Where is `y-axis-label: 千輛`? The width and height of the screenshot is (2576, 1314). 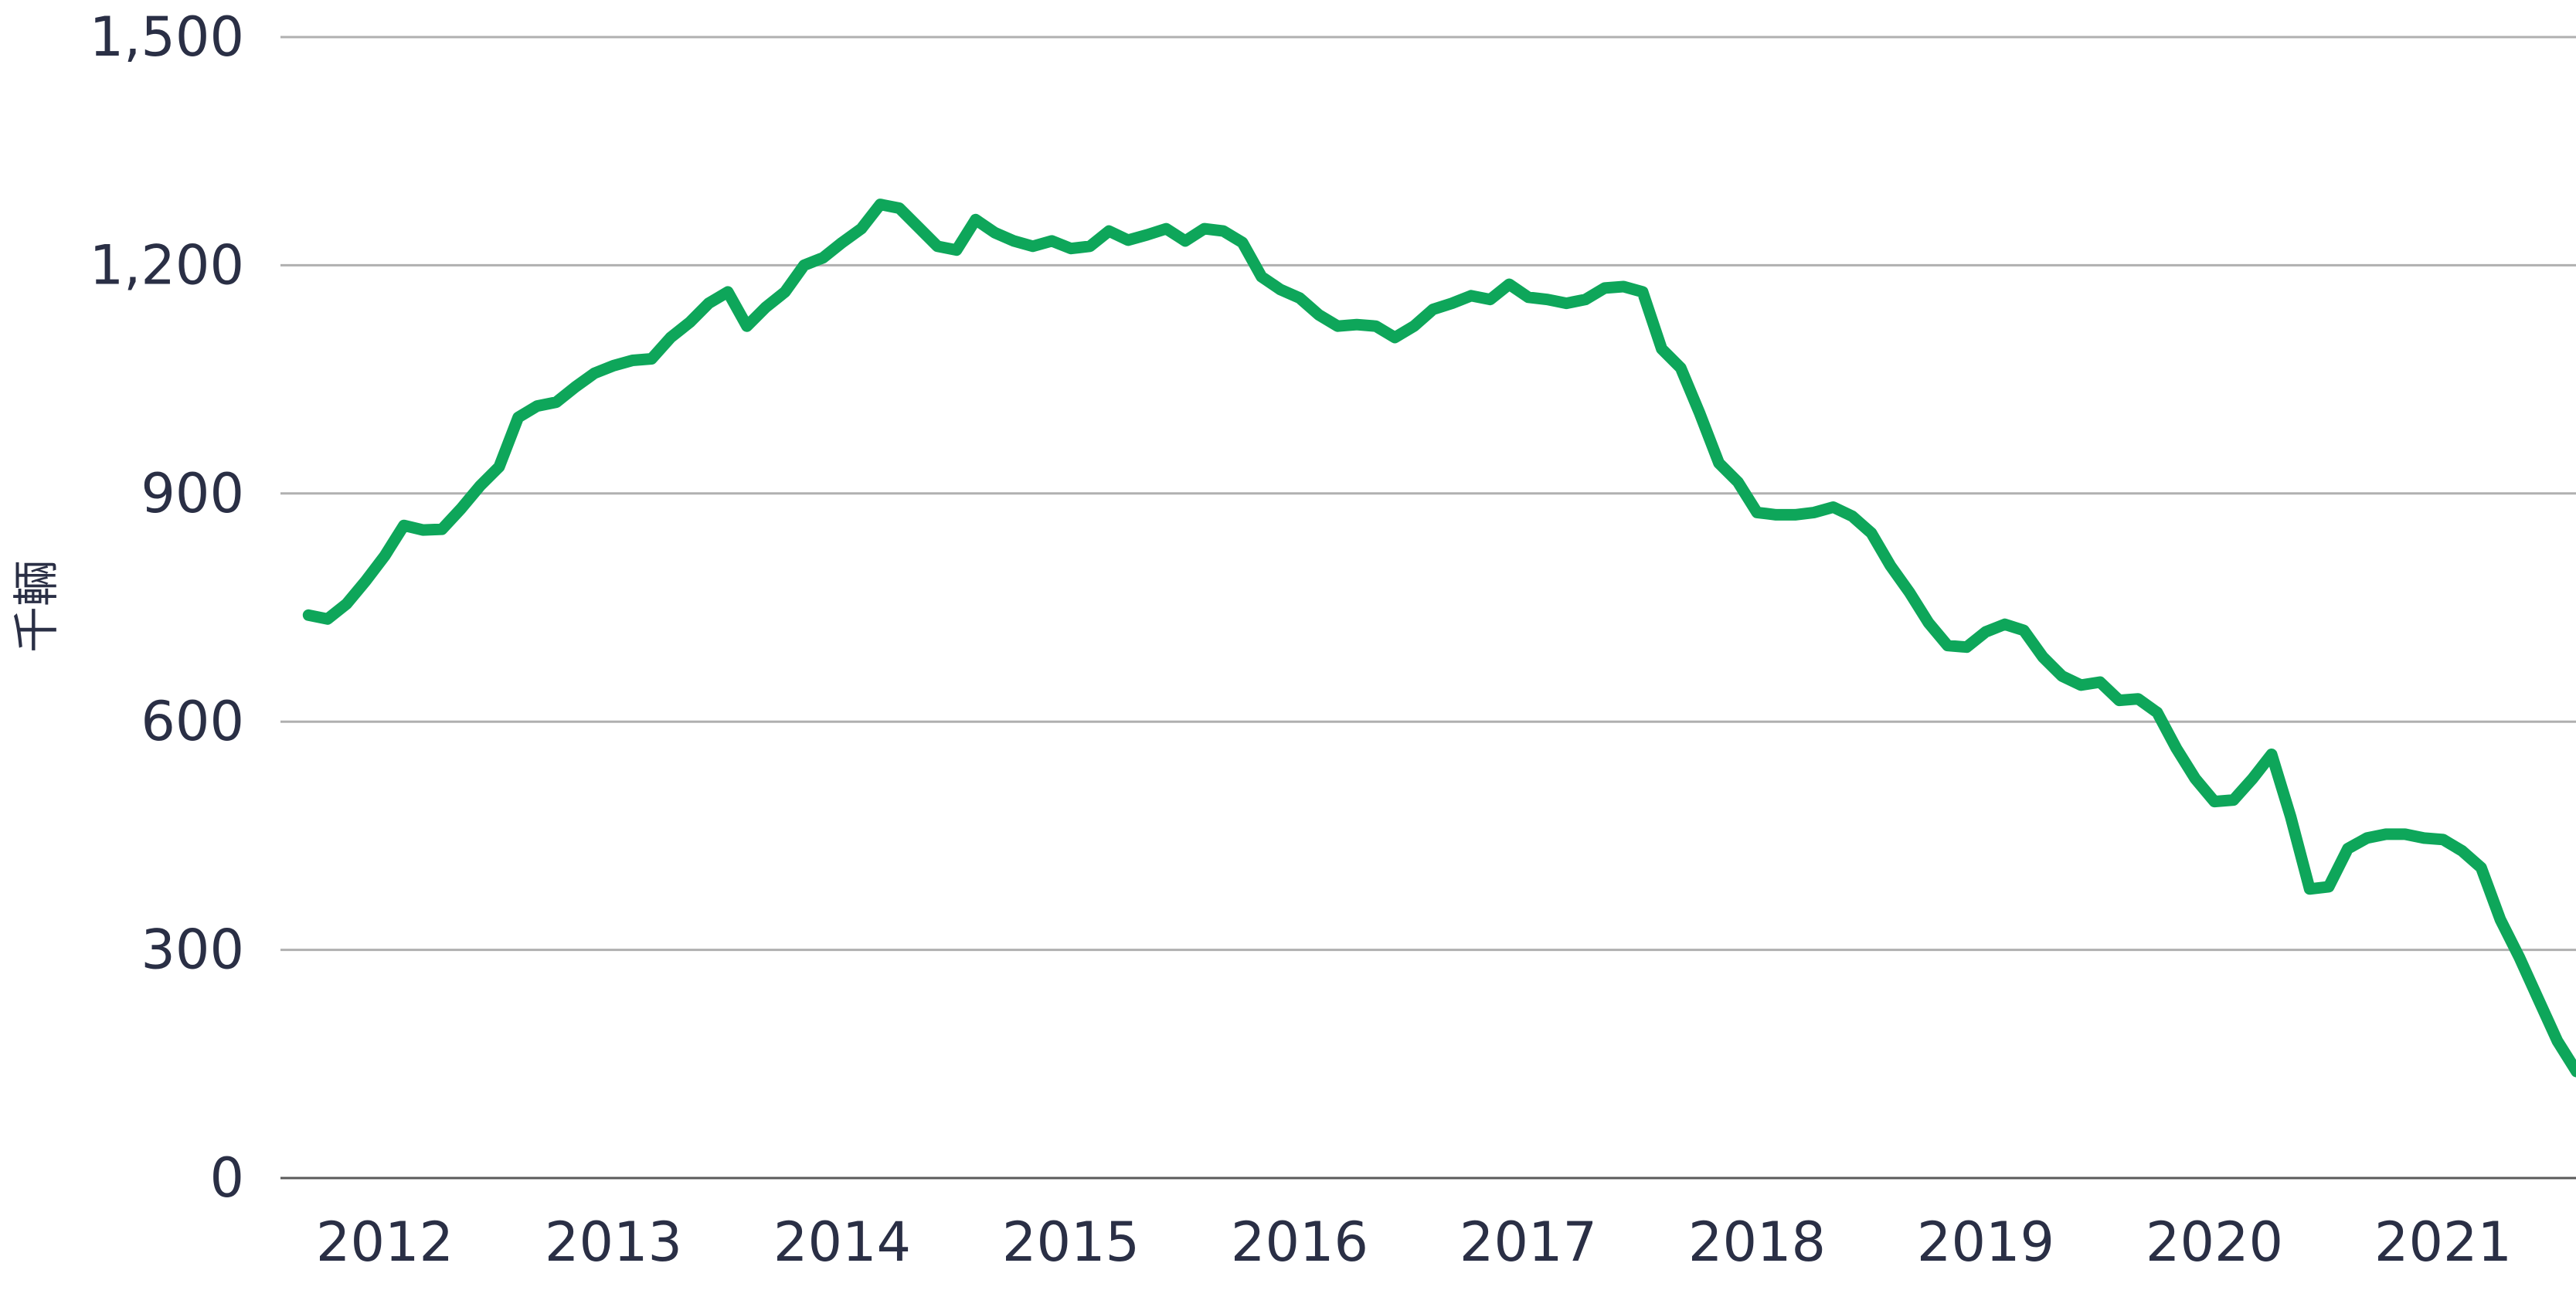 y-axis-label: 千輛 is located at coordinates (37, 606).